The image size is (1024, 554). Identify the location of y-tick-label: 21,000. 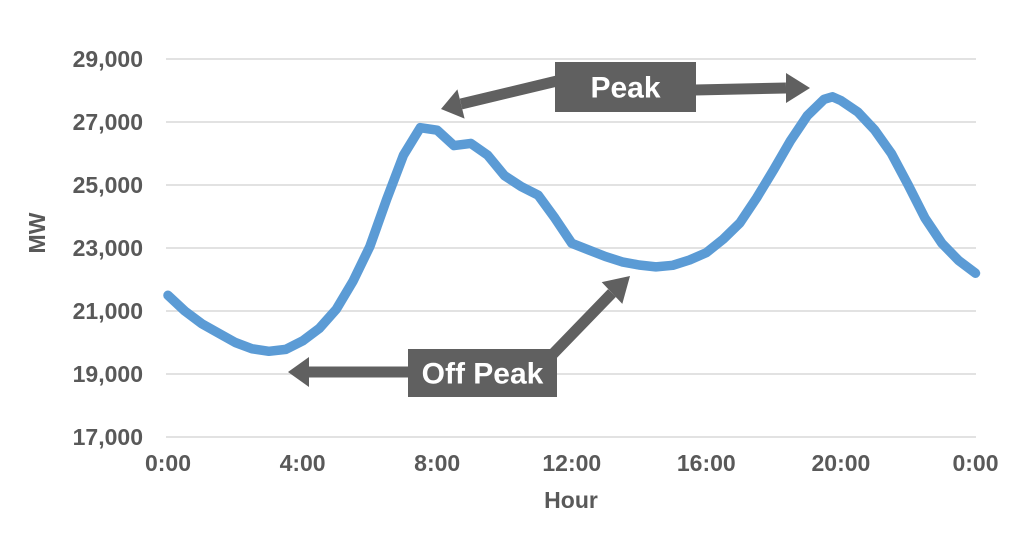
(108, 311).